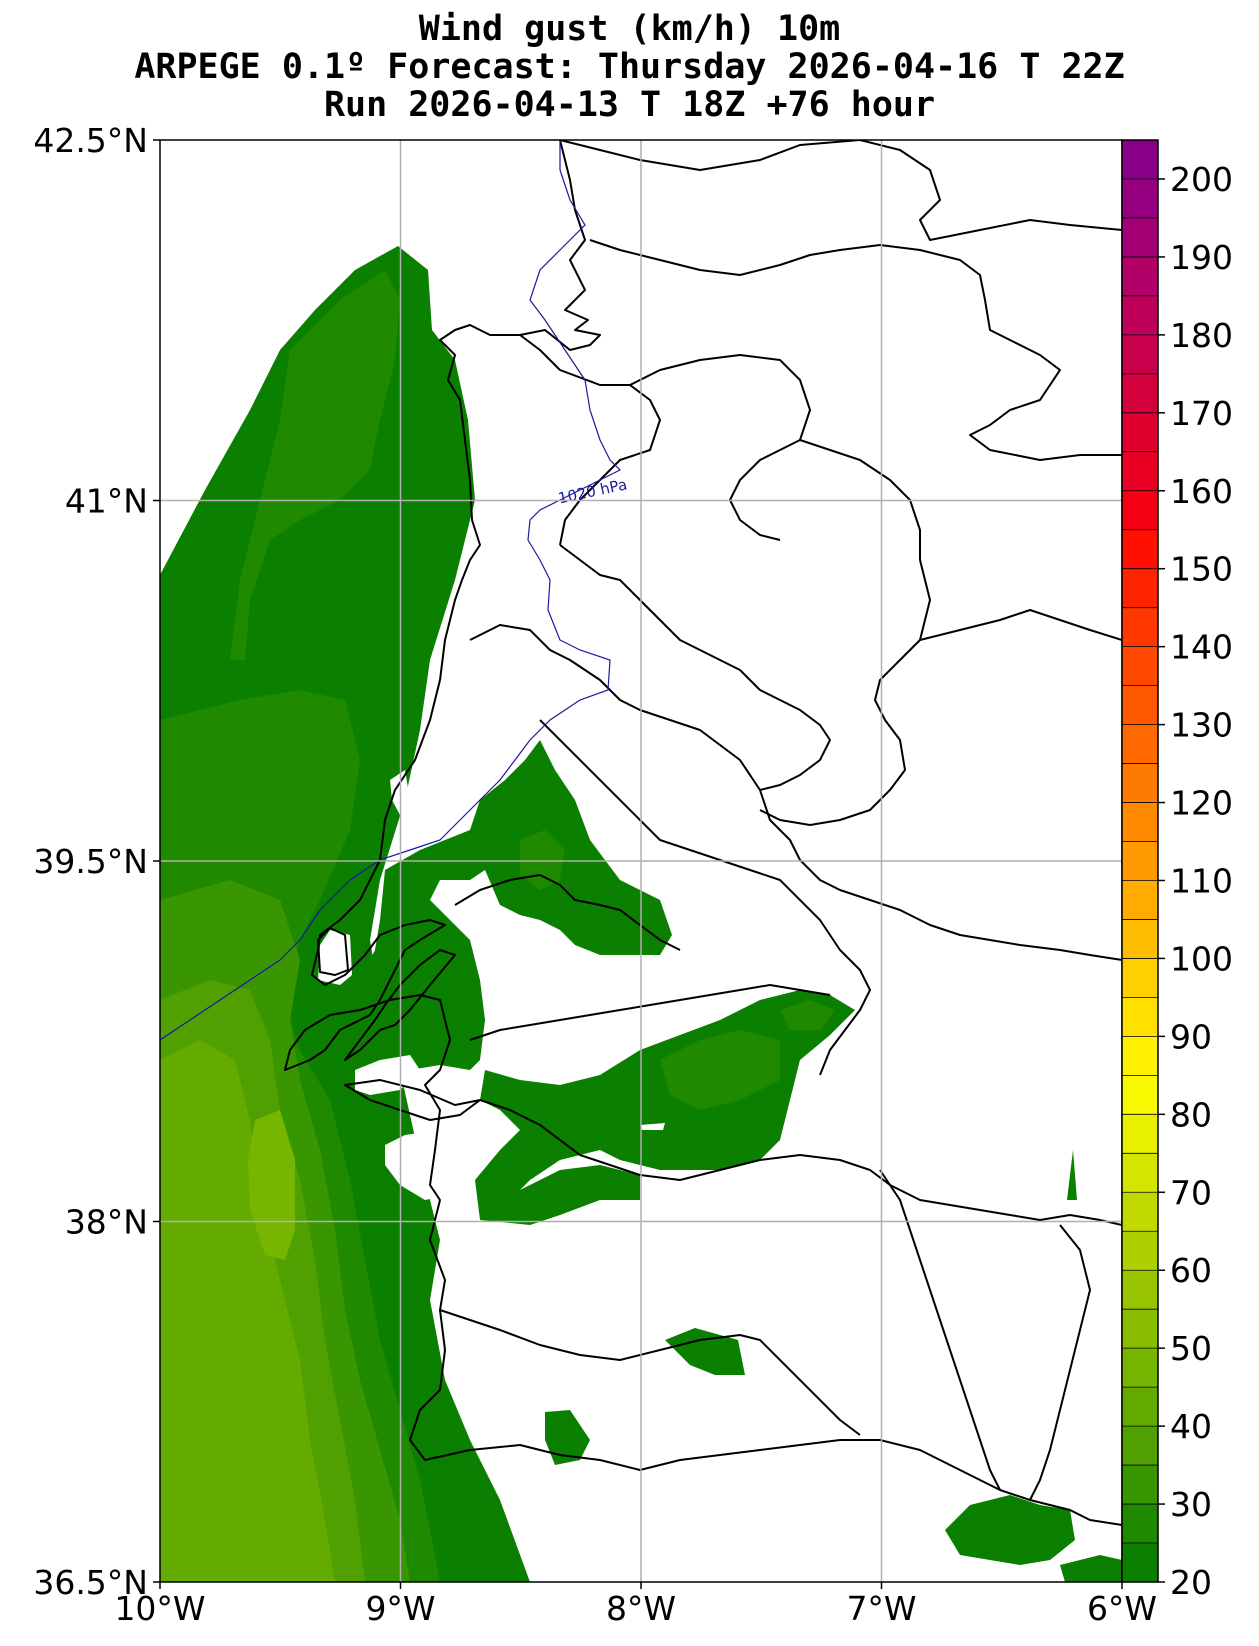 This screenshot has height=1646, width=1259. What do you see at coordinates (641, 1608) in the screenshot?
I see `lon-tick-label: 8°W` at bounding box center [641, 1608].